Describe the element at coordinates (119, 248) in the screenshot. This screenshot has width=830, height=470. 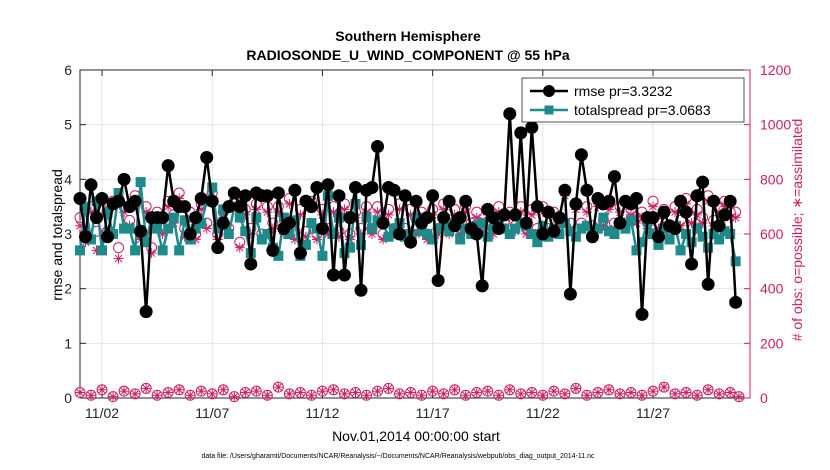
I see `obs-possible-marker` at that location.